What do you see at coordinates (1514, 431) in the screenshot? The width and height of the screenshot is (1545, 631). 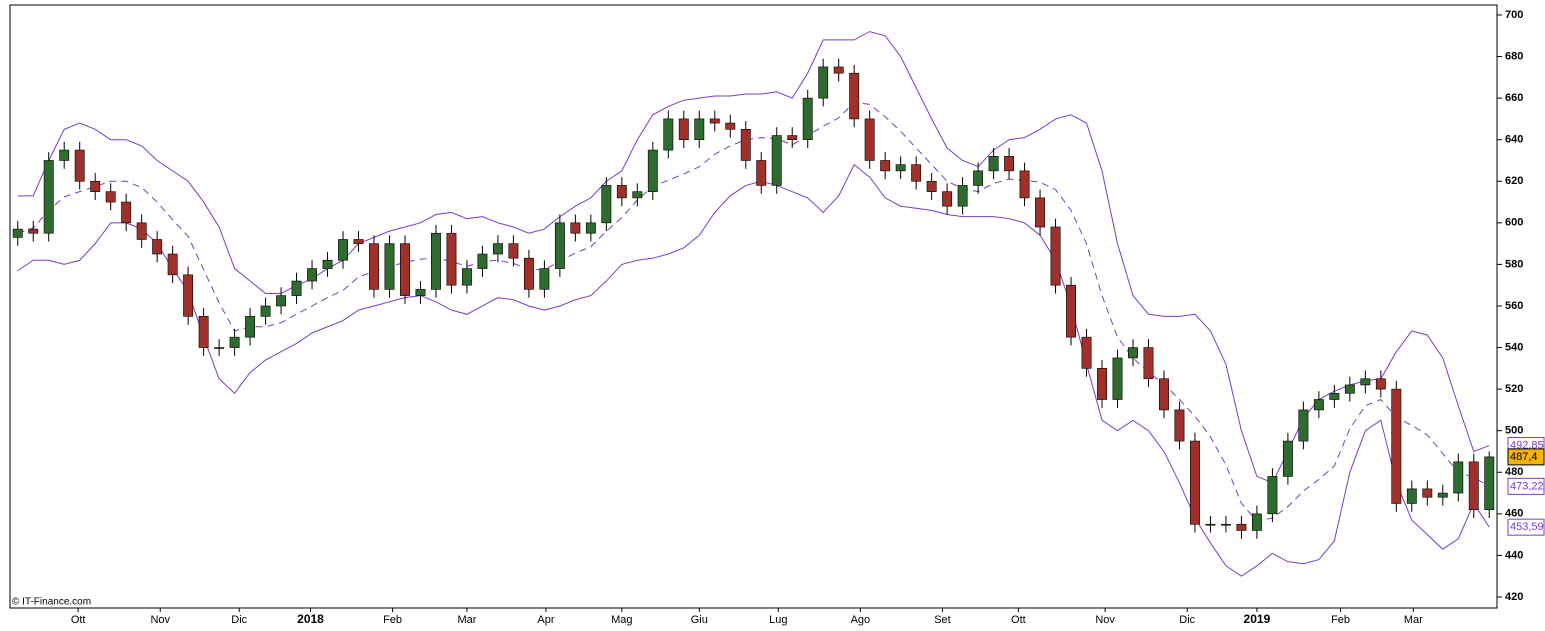 I see `y-tick-label: 500` at bounding box center [1514, 431].